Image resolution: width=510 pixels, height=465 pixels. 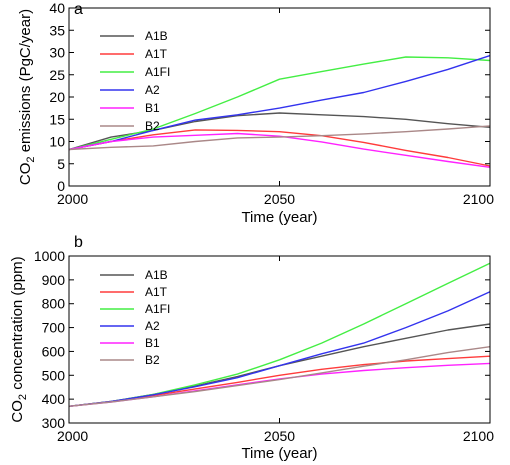 I want to click on y-tick-label: 500, so click(x=54, y=375).